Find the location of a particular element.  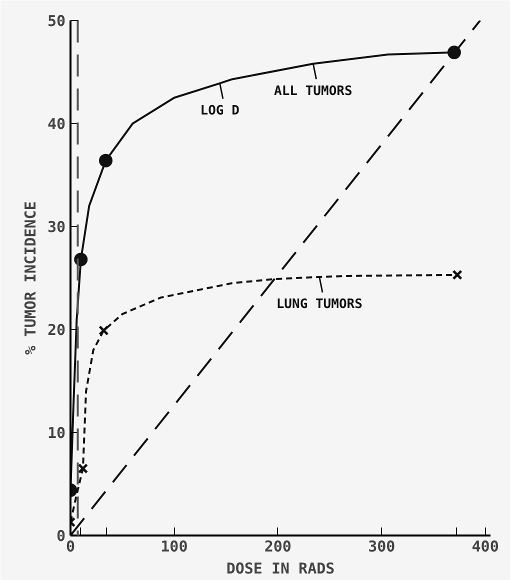

x-axis-title: DOSE IN RADS is located at coordinates (280, 569).